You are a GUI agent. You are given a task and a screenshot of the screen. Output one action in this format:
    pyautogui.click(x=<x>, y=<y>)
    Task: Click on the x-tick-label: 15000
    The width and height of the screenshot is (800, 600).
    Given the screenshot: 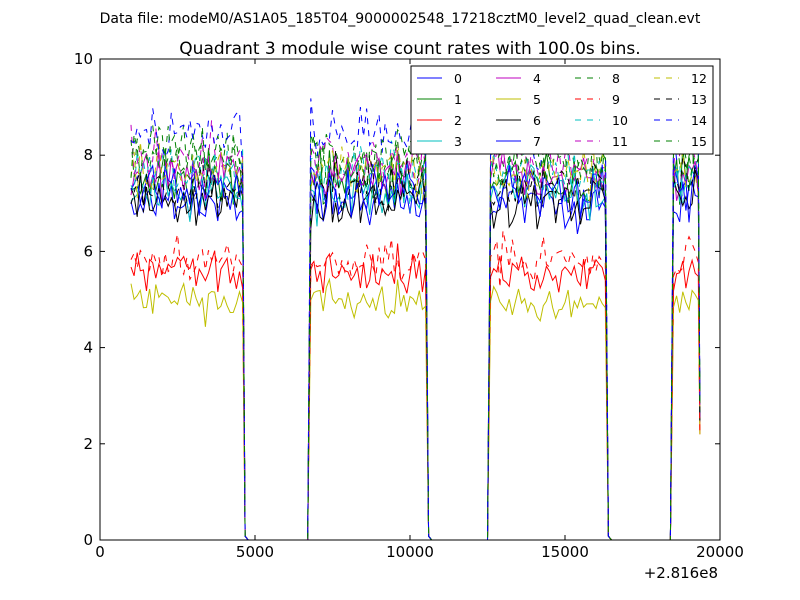 What is the action you would take?
    pyautogui.click(x=565, y=552)
    